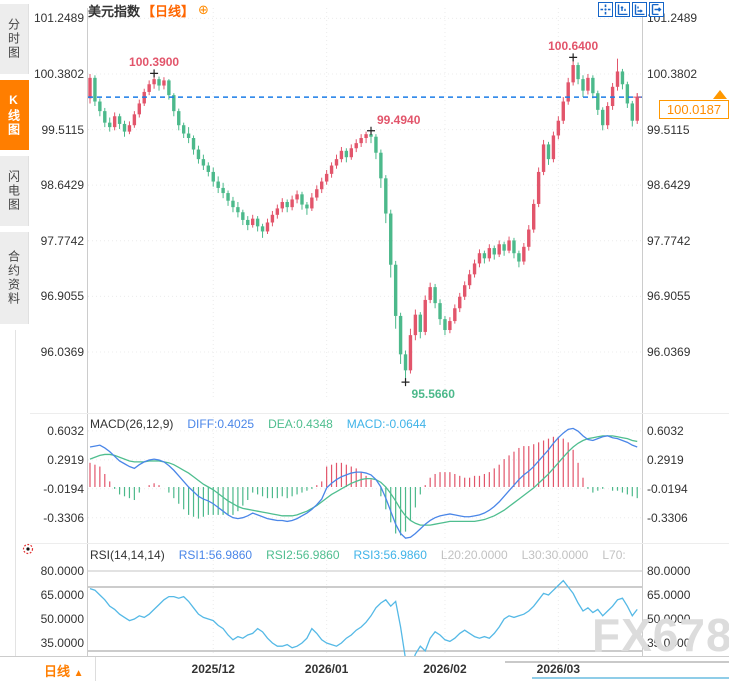 The image size is (729, 681). Describe the element at coordinates (14, 39) in the screenshot. I see `sidebar-tab-timeshare: 分时图` at that location.